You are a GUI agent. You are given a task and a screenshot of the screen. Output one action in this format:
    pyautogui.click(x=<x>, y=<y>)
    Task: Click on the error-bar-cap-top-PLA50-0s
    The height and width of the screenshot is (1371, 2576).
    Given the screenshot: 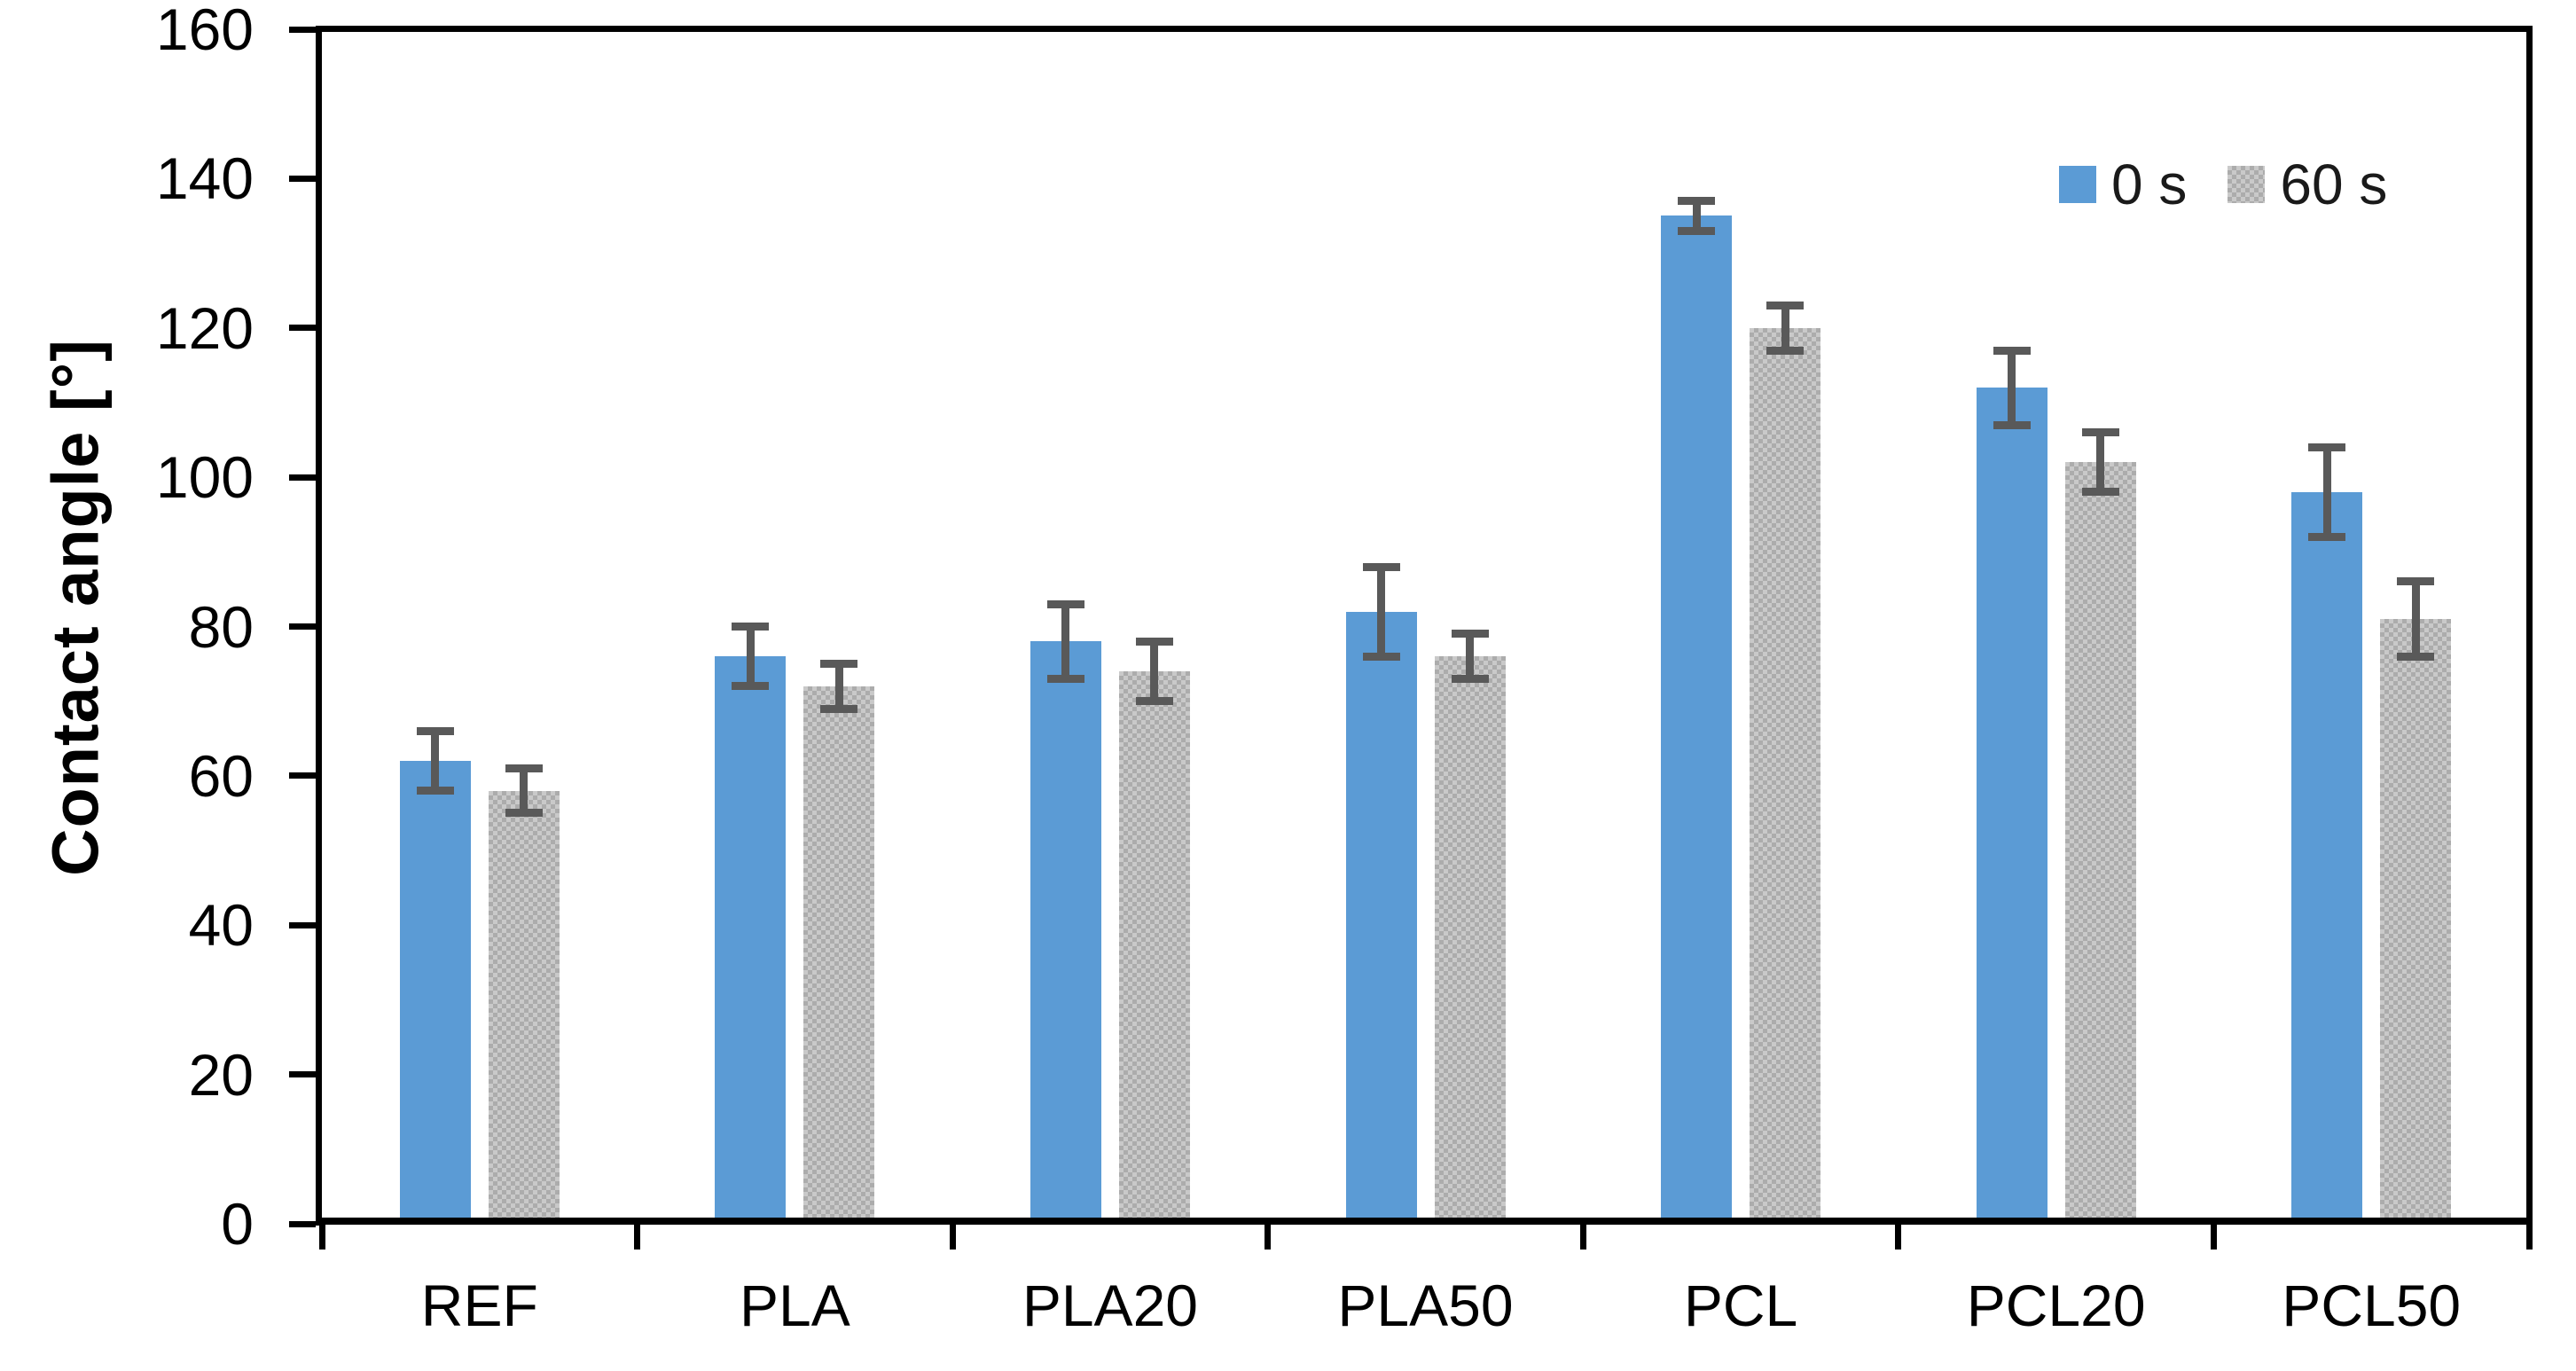 What is the action you would take?
    pyautogui.click(x=1381, y=566)
    